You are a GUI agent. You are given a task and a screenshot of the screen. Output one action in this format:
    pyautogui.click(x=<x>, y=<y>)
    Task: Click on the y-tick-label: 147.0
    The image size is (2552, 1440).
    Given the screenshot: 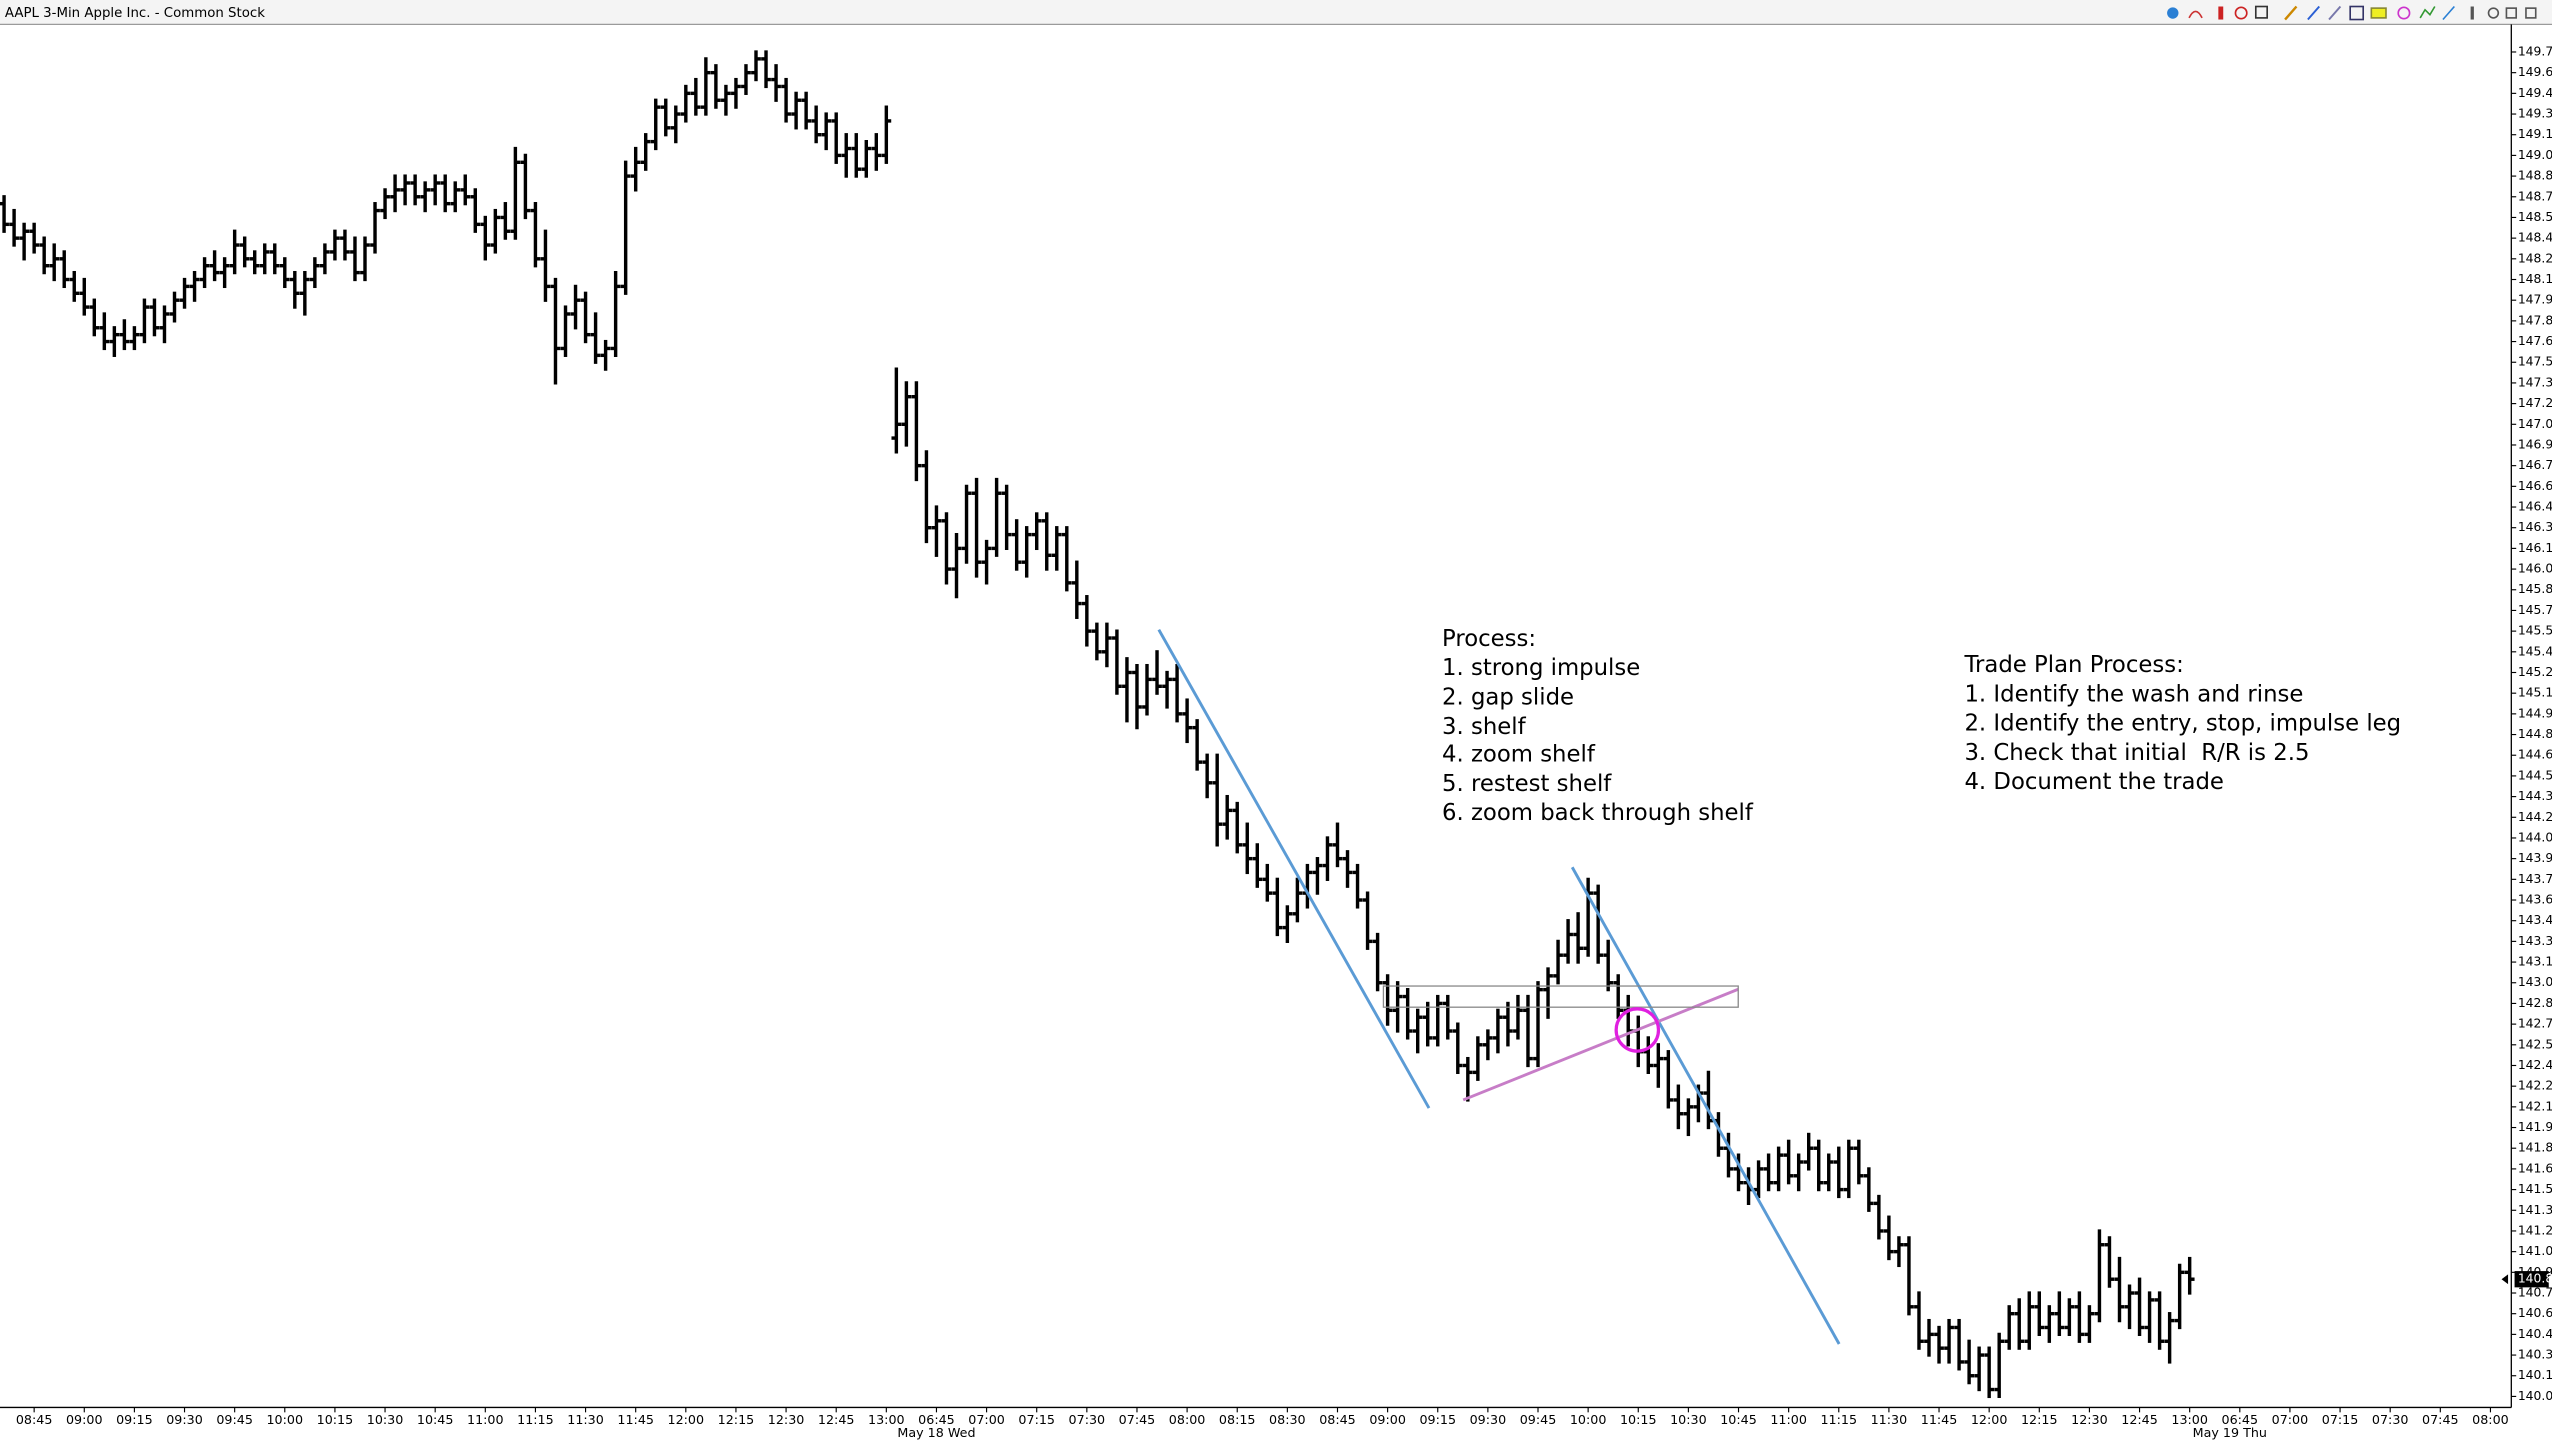 What is the action you would take?
    pyautogui.click(x=2535, y=424)
    